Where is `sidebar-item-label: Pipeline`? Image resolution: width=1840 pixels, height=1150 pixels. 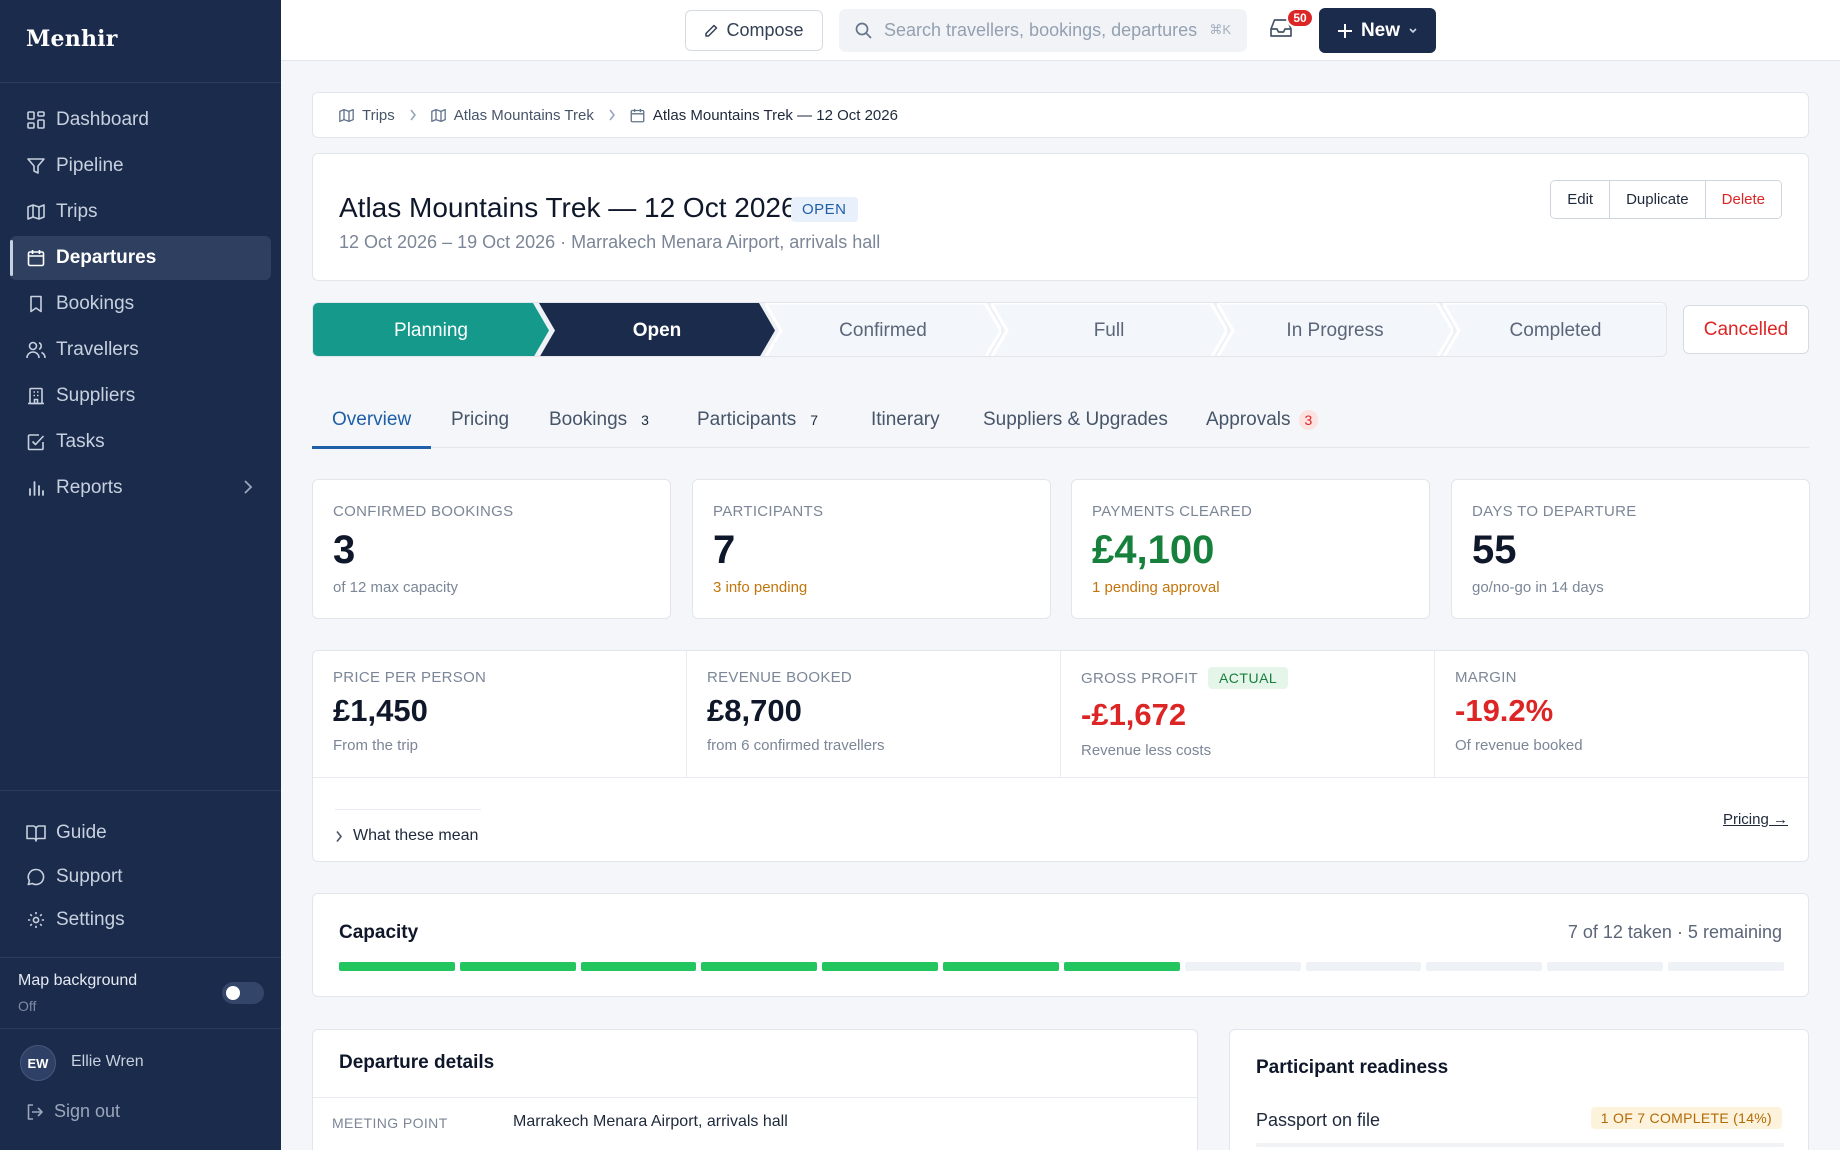 sidebar-item-label: Pipeline is located at coordinates (90, 165).